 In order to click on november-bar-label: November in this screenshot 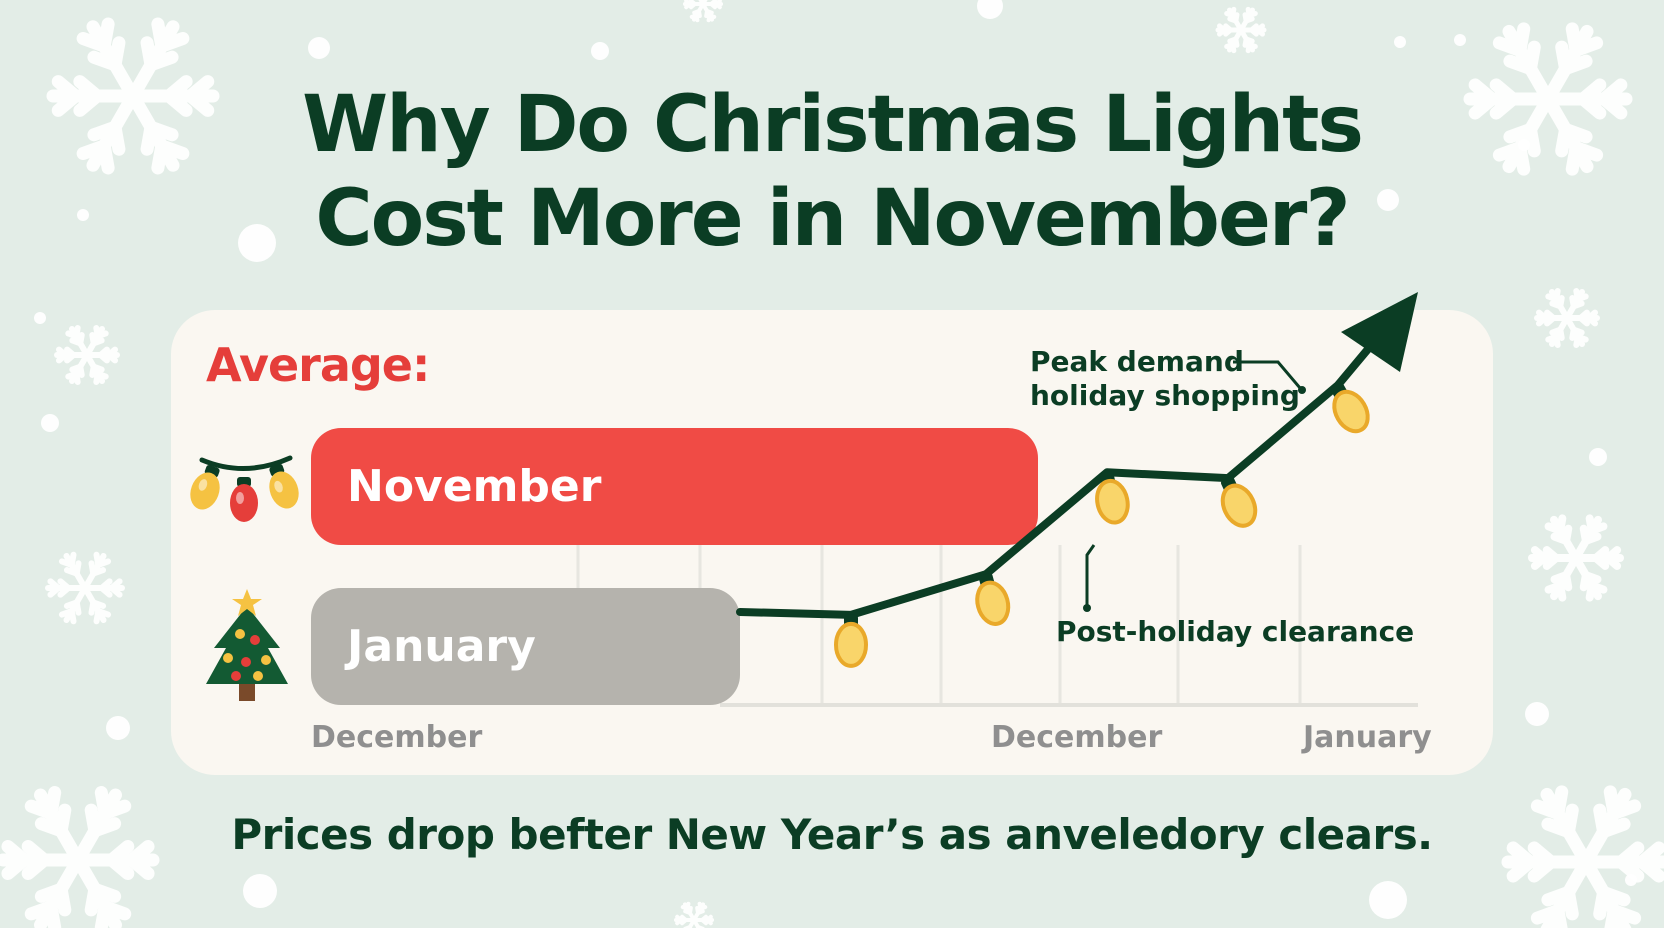, I will do `click(474, 486)`.